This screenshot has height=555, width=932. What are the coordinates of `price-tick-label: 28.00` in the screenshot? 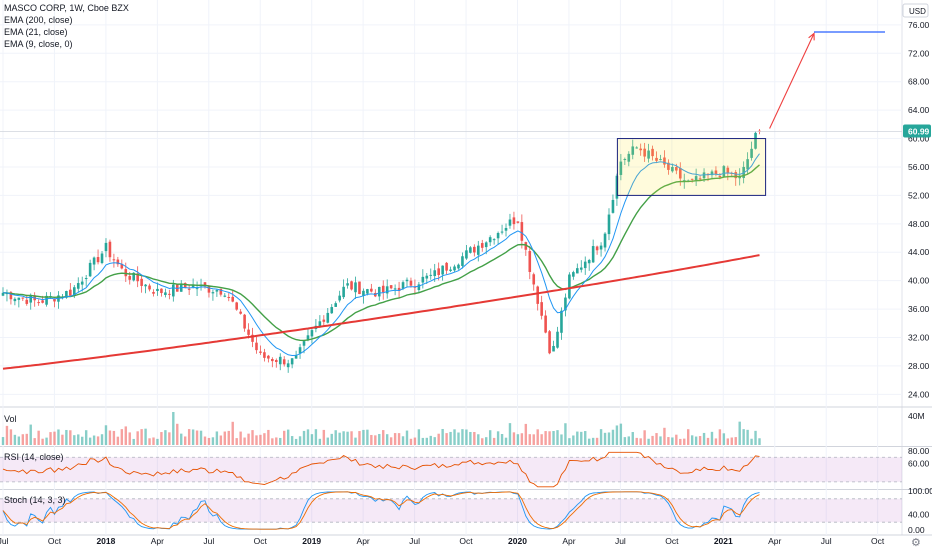 It's located at (919, 366).